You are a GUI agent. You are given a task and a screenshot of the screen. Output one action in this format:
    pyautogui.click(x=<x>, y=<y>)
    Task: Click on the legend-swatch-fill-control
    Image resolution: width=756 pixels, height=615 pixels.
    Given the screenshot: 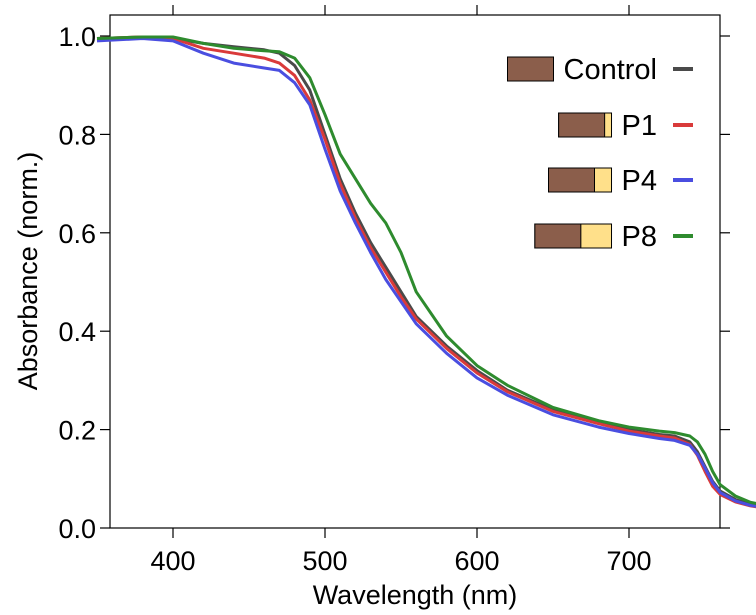 What is the action you would take?
    pyautogui.click(x=530, y=69)
    